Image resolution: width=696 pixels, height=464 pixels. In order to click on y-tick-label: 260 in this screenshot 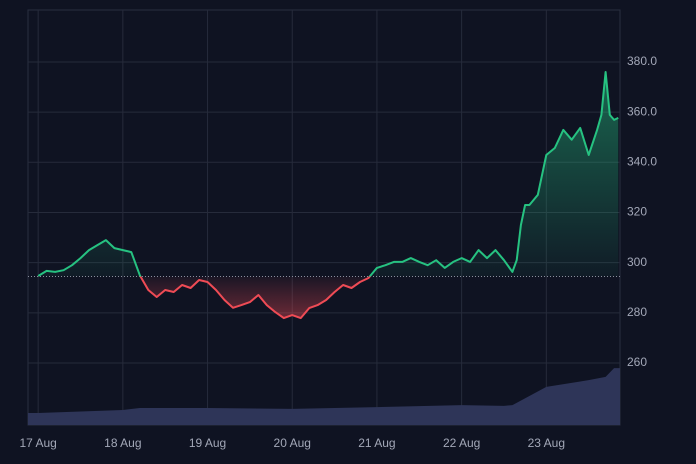, I will do `click(637, 362)`.